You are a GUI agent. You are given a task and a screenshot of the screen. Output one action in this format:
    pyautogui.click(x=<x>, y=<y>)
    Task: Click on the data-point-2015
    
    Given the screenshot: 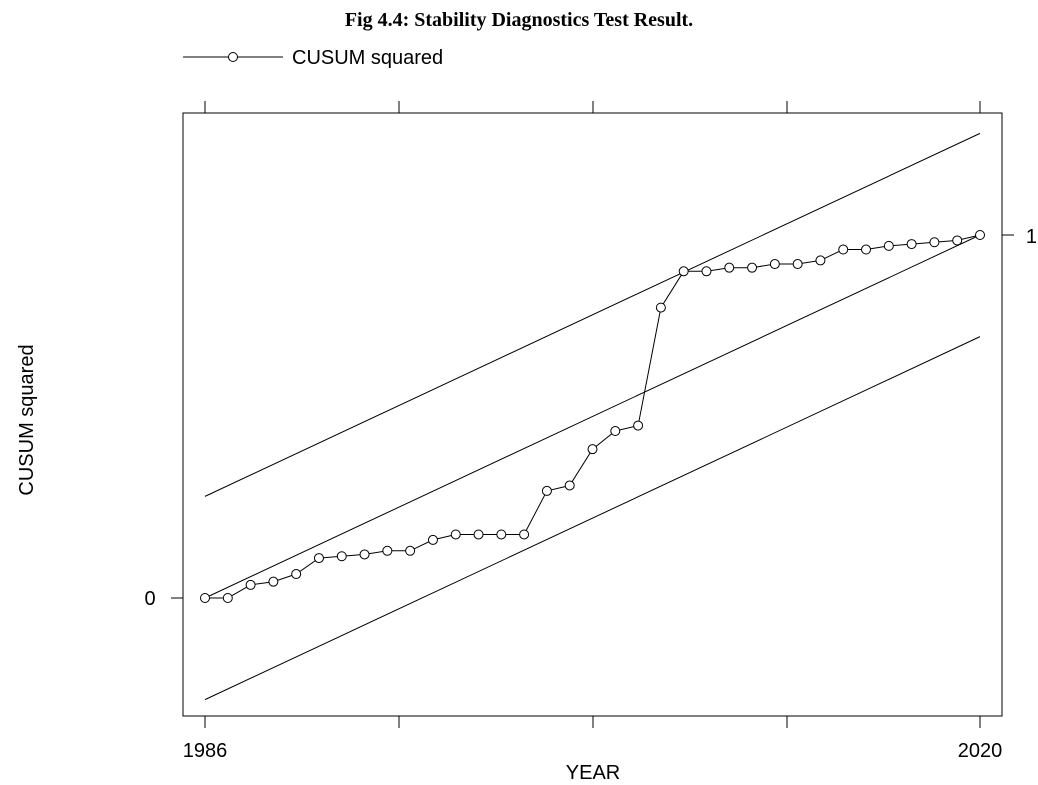 What is the action you would take?
    pyautogui.click(x=866, y=249)
    